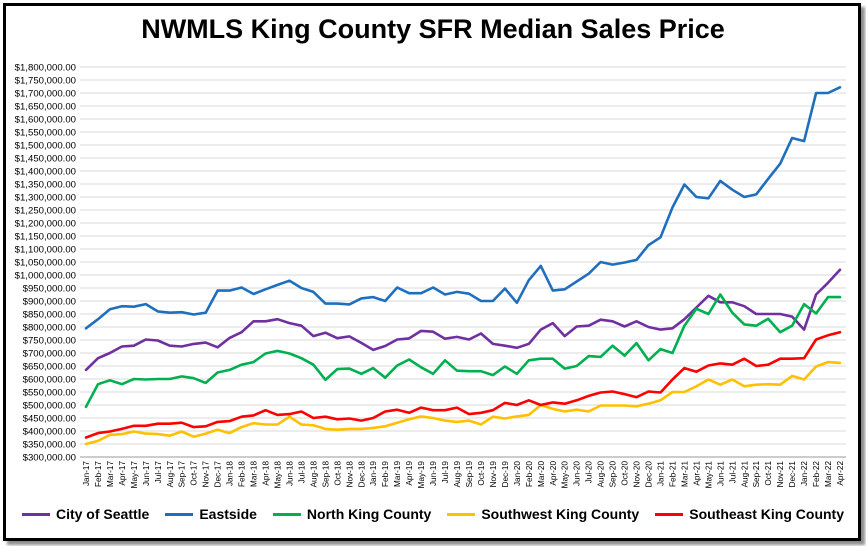 The height and width of the screenshot is (546, 866). Describe the element at coordinates (49, 301) in the screenshot. I see `y-tick-label: $900,000.00` at that location.